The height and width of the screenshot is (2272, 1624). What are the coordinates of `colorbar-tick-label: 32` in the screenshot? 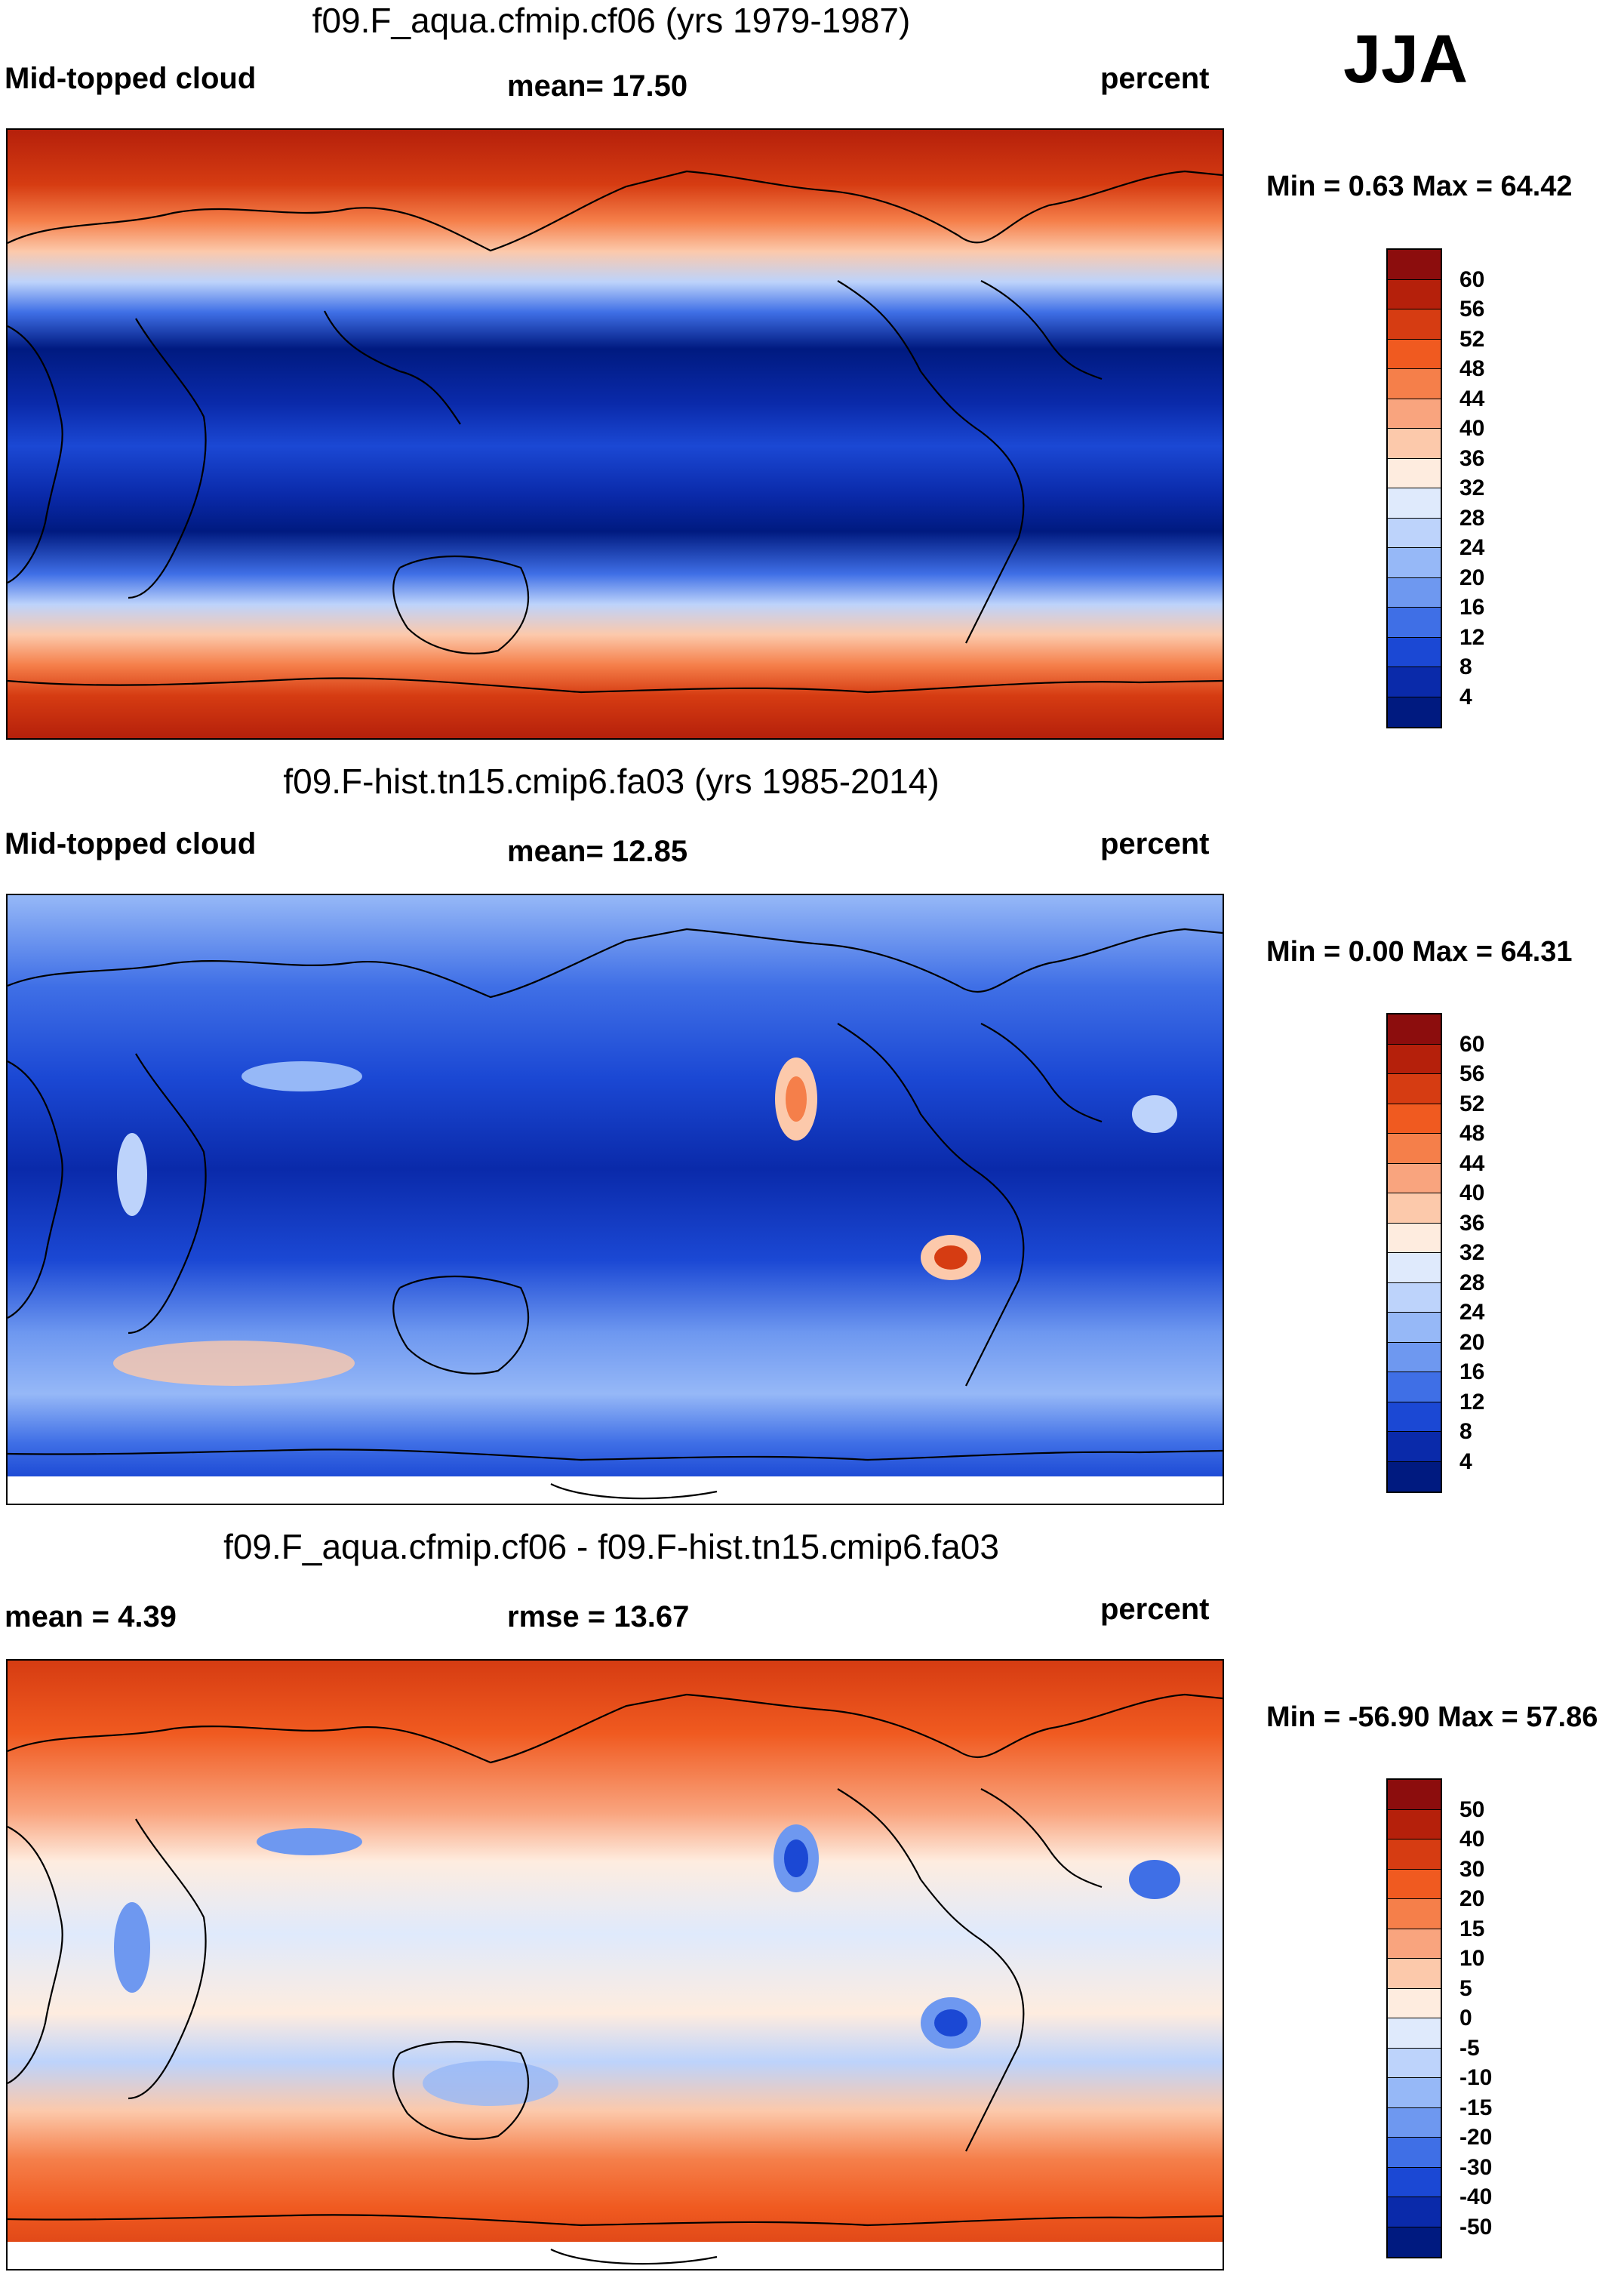 It's located at (1472, 488).